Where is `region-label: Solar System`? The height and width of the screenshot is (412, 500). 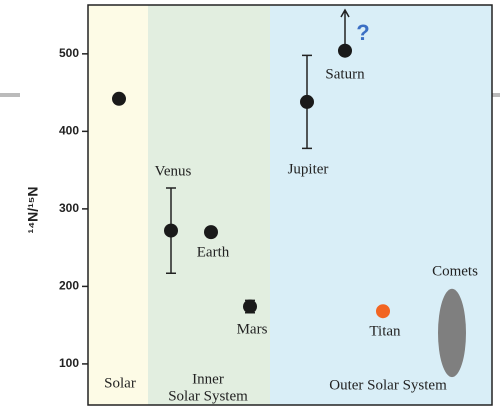
region-label: Solar System is located at coordinates (208, 396).